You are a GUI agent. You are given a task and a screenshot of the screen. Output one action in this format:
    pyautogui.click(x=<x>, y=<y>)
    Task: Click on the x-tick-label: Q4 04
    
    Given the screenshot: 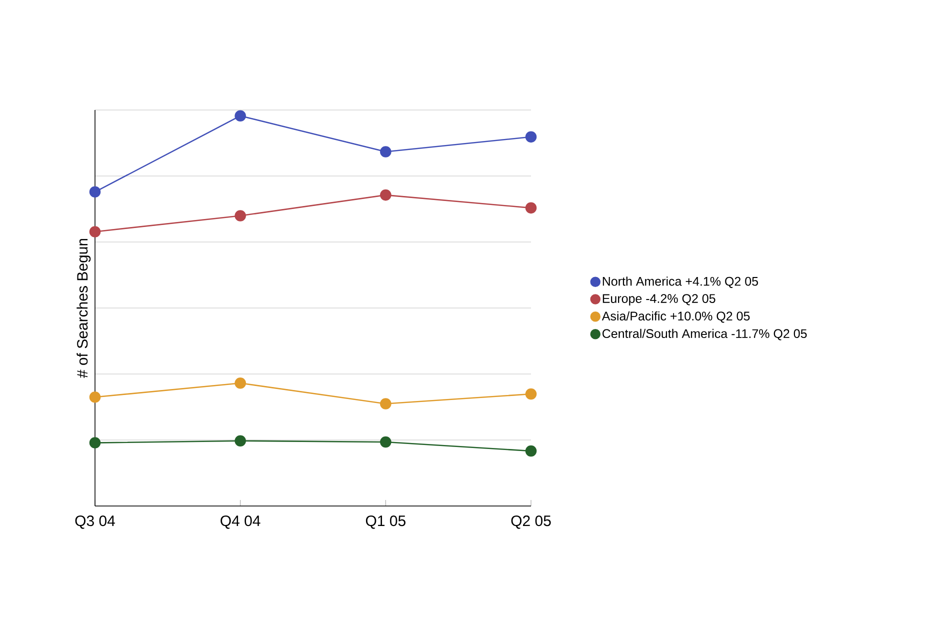 What is the action you would take?
    pyautogui.click(x=240, y=522)
    